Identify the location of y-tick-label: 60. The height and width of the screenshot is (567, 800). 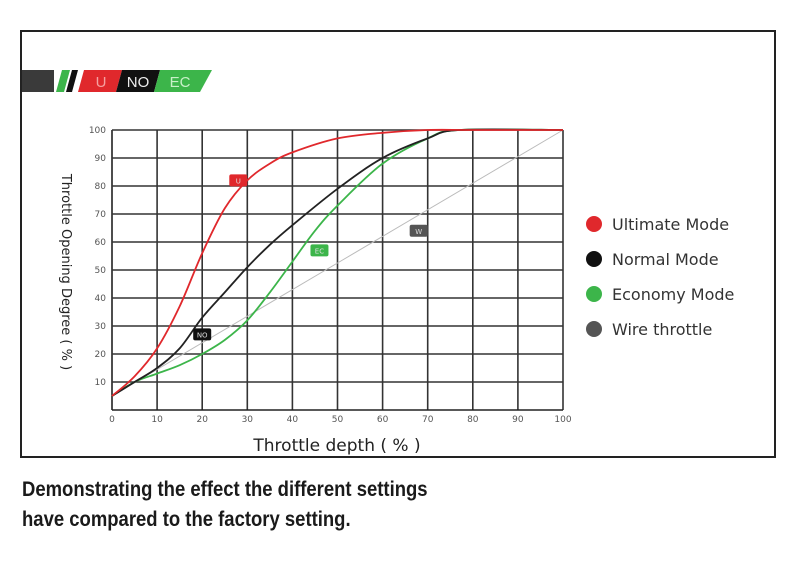
(101, 243).